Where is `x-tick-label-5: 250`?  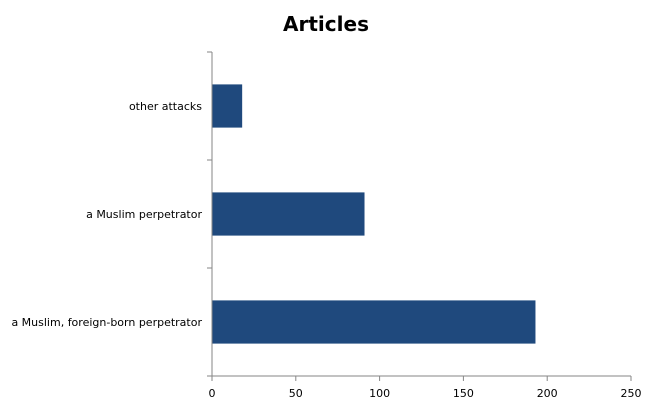 x-tick-label-5: 250 is located at coordinates (631, 393).